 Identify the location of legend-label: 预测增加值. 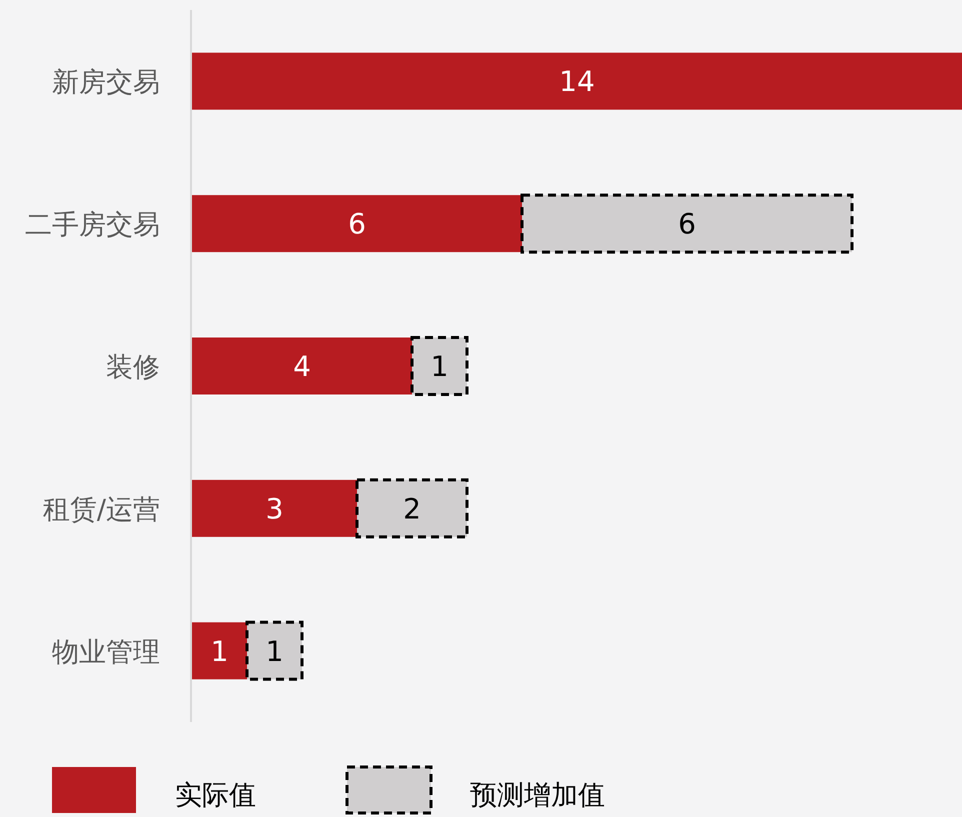
(537, 795).